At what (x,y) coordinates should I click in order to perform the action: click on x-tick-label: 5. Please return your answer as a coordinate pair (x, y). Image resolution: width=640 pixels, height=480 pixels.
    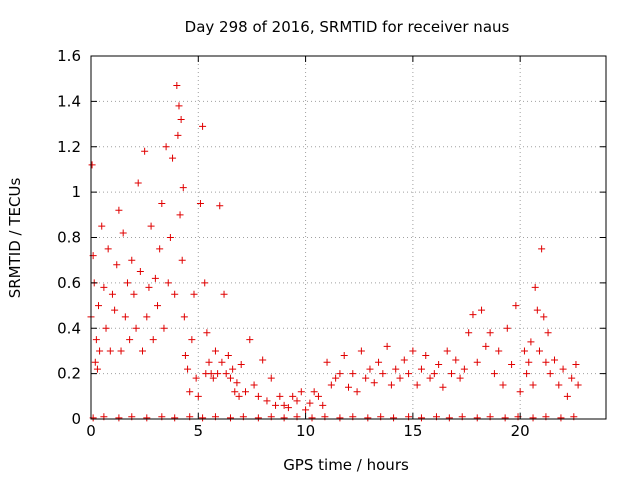
    Looking at the image, I should click on (199, 431).